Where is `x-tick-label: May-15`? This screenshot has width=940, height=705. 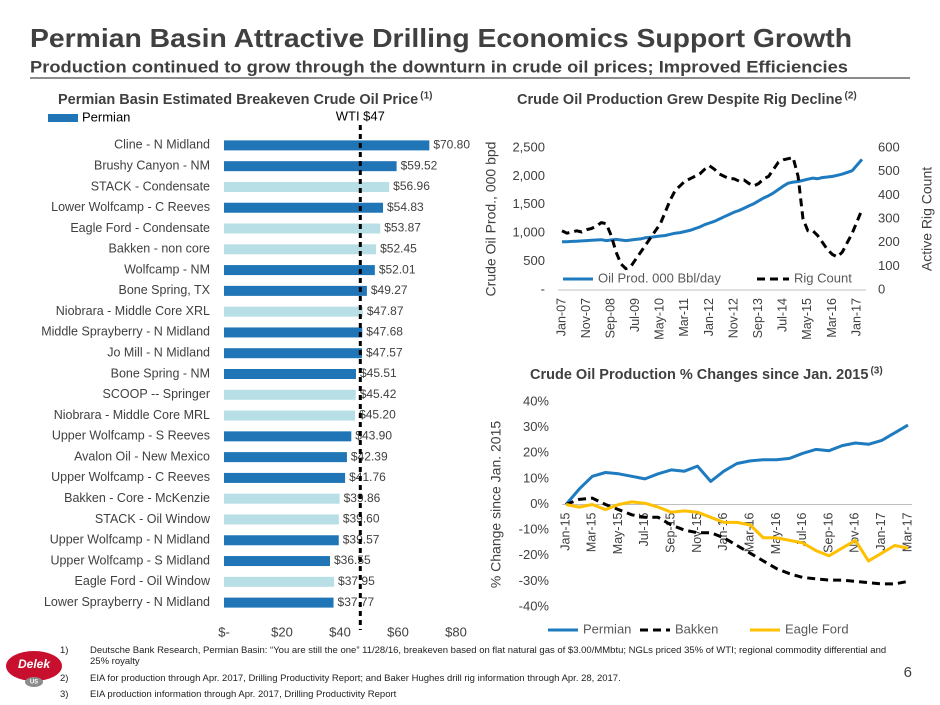 x-tick-label: May-15 is located at coordinates (618, 533).